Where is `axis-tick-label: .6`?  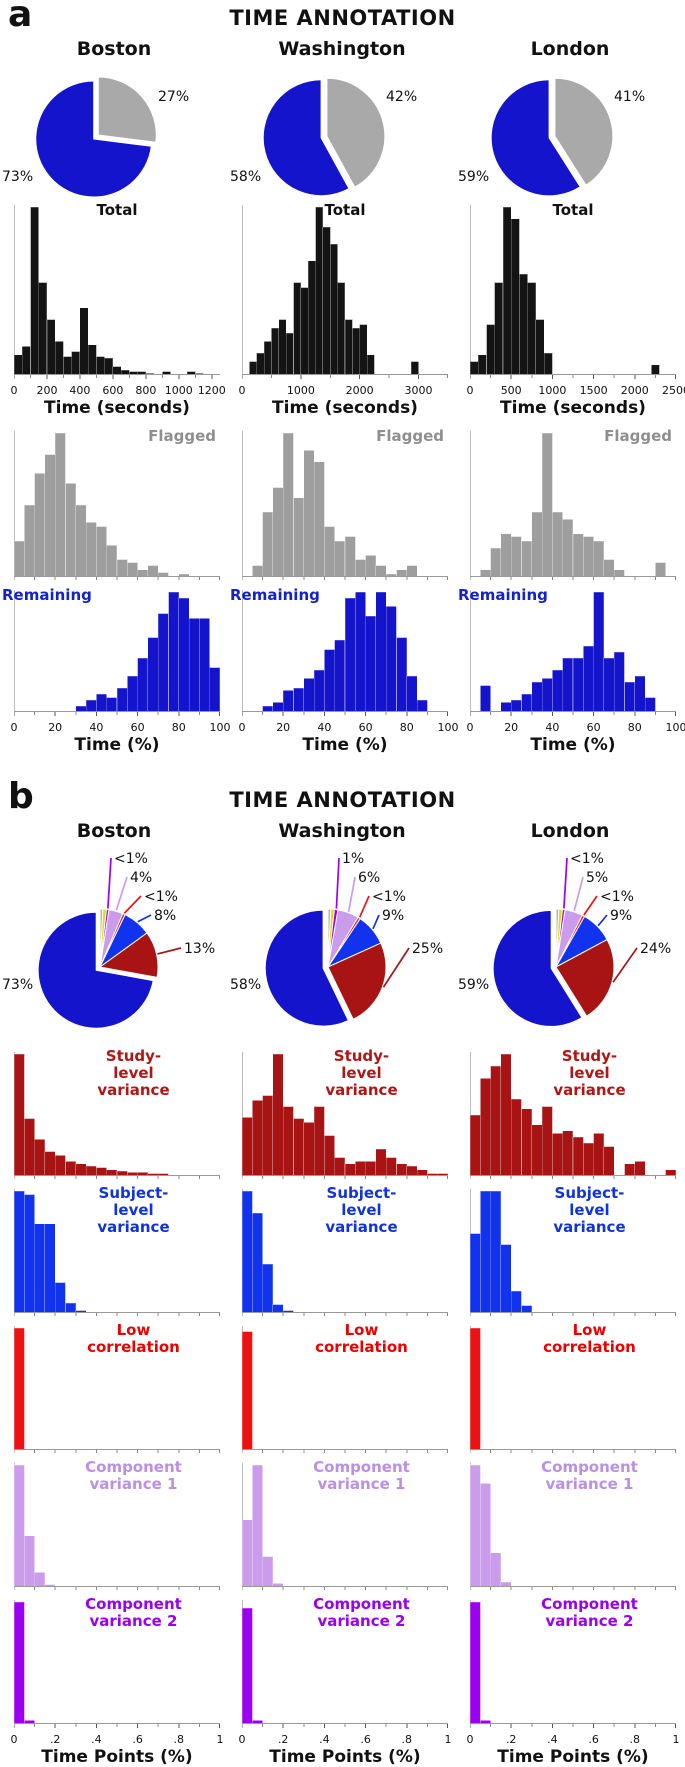 axis-tick-label: .6 is located at coordinates (593, 1739).